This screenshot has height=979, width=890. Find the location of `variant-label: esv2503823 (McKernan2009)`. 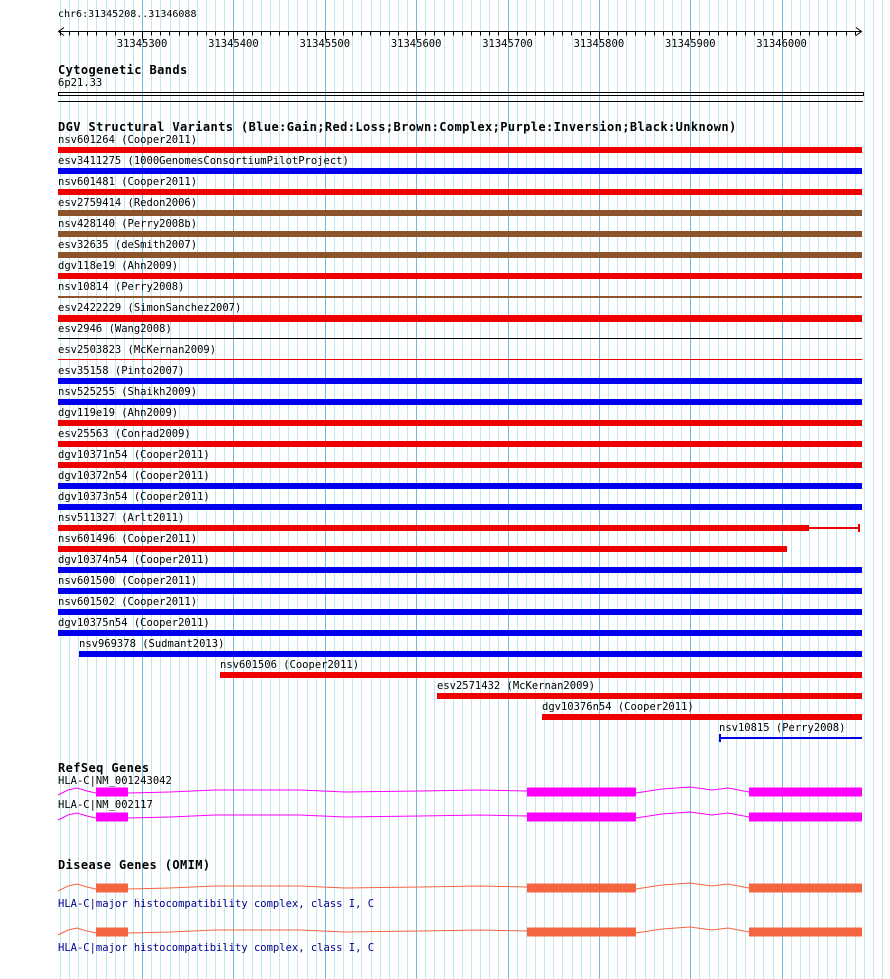

variant-label: esv2503823 (McKernan2009) is located at coordinates (137, 350).